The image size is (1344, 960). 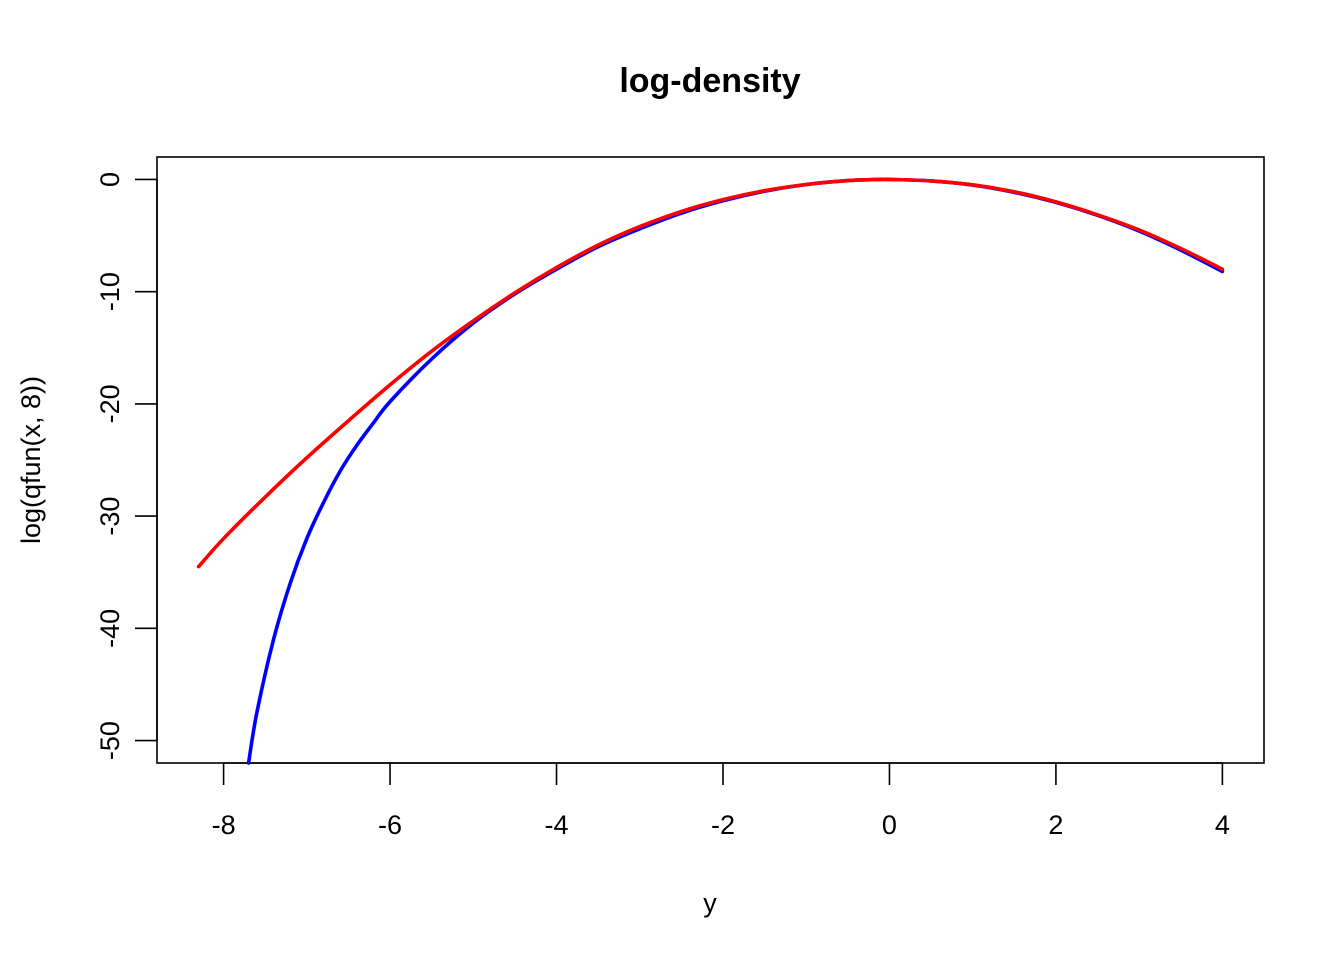 What do you see at coordinates (723, 825) in the screenshot?
I see `x-tick-label: -2` at bounding box center [723, 825].